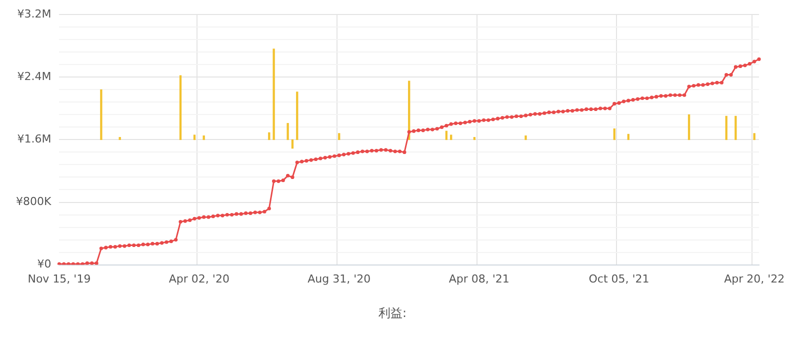 This screenshot has width=795, height=340. Describe the element at coordinates (619, 279) in the screenshot. I see `x-tick-label: Oct 05, '21` at that location.